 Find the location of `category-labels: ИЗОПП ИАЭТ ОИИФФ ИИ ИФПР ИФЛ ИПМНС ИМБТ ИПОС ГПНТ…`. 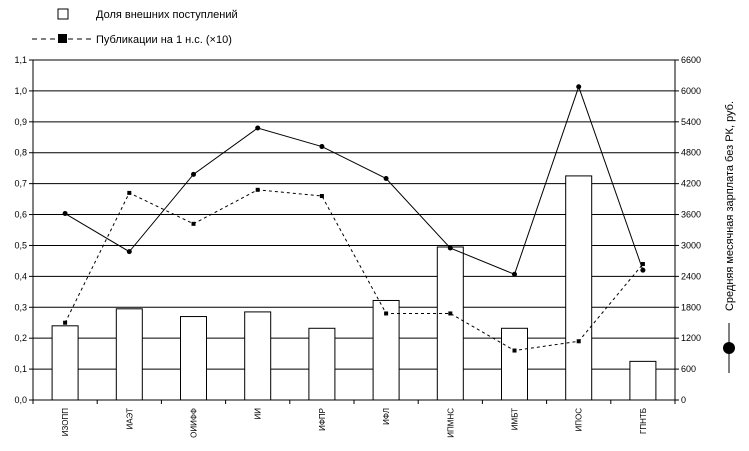

category-labels: ИЗОПП ИАЭТ ОИИФФ ИИ ИФПР ИФЛ ИПМНС ИМБТ ИПОС ГПНТ… is located at coordinates (354, 423).